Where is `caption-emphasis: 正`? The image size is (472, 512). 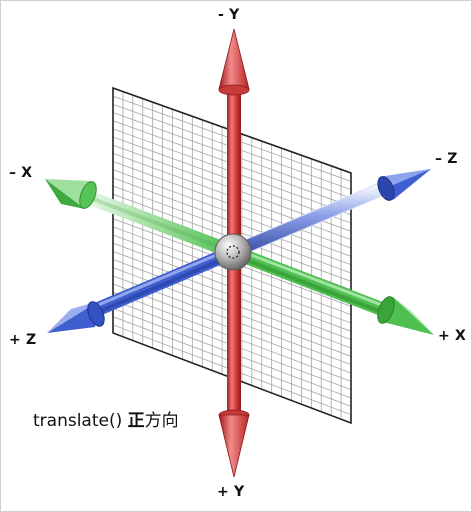
caption-emphasis: 正 is located at coordinates (136, 421).